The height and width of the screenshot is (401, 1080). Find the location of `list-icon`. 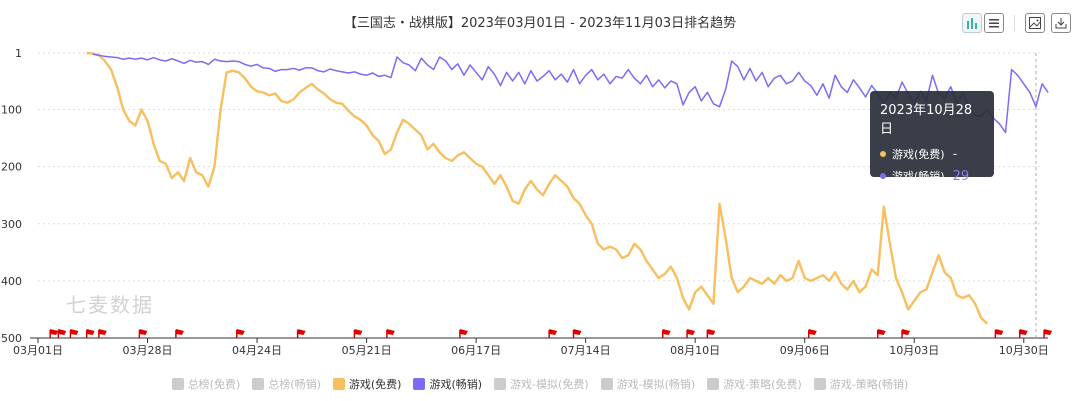

list-icon is located at coordinates (994, 23).